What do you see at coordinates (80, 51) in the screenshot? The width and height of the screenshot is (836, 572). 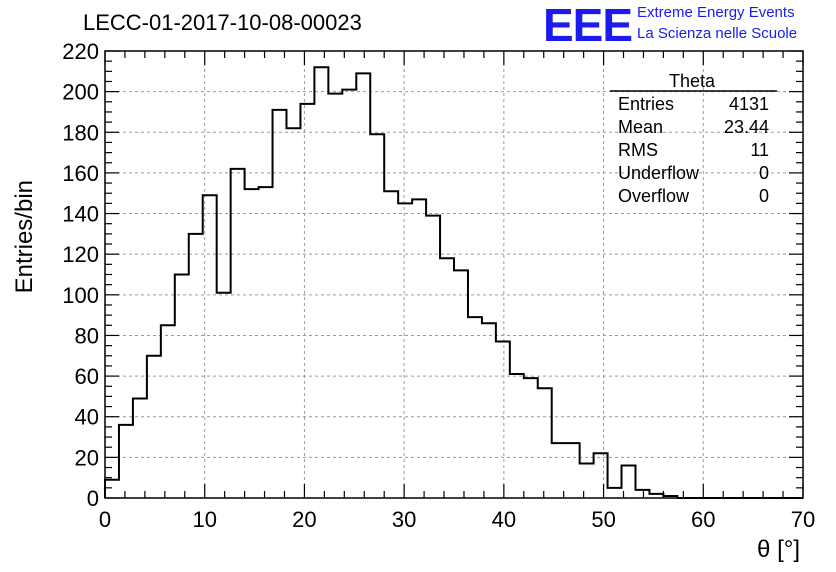 I see `y-tick-label: 220` at bounding box center [80, 51].